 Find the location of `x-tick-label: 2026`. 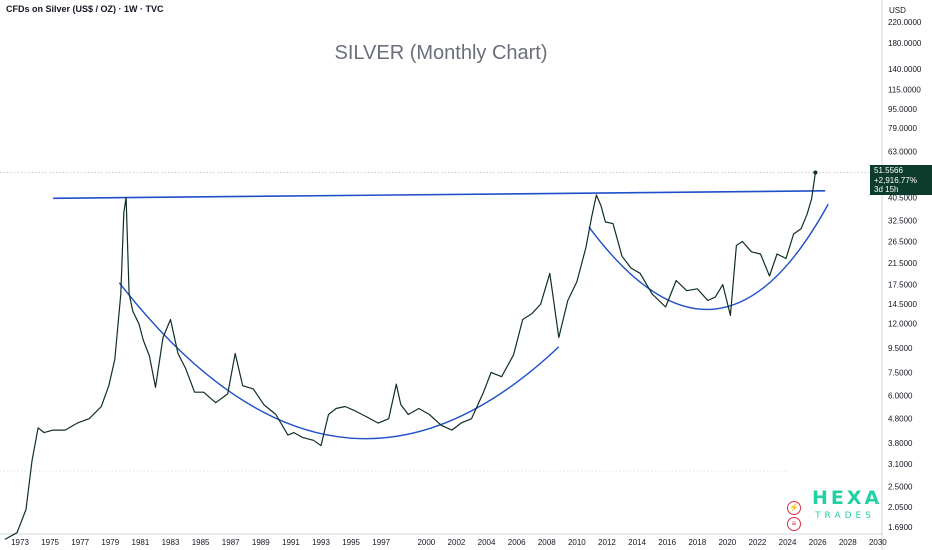

x-tick-label: 2026 is located at coordinates (818, 542).